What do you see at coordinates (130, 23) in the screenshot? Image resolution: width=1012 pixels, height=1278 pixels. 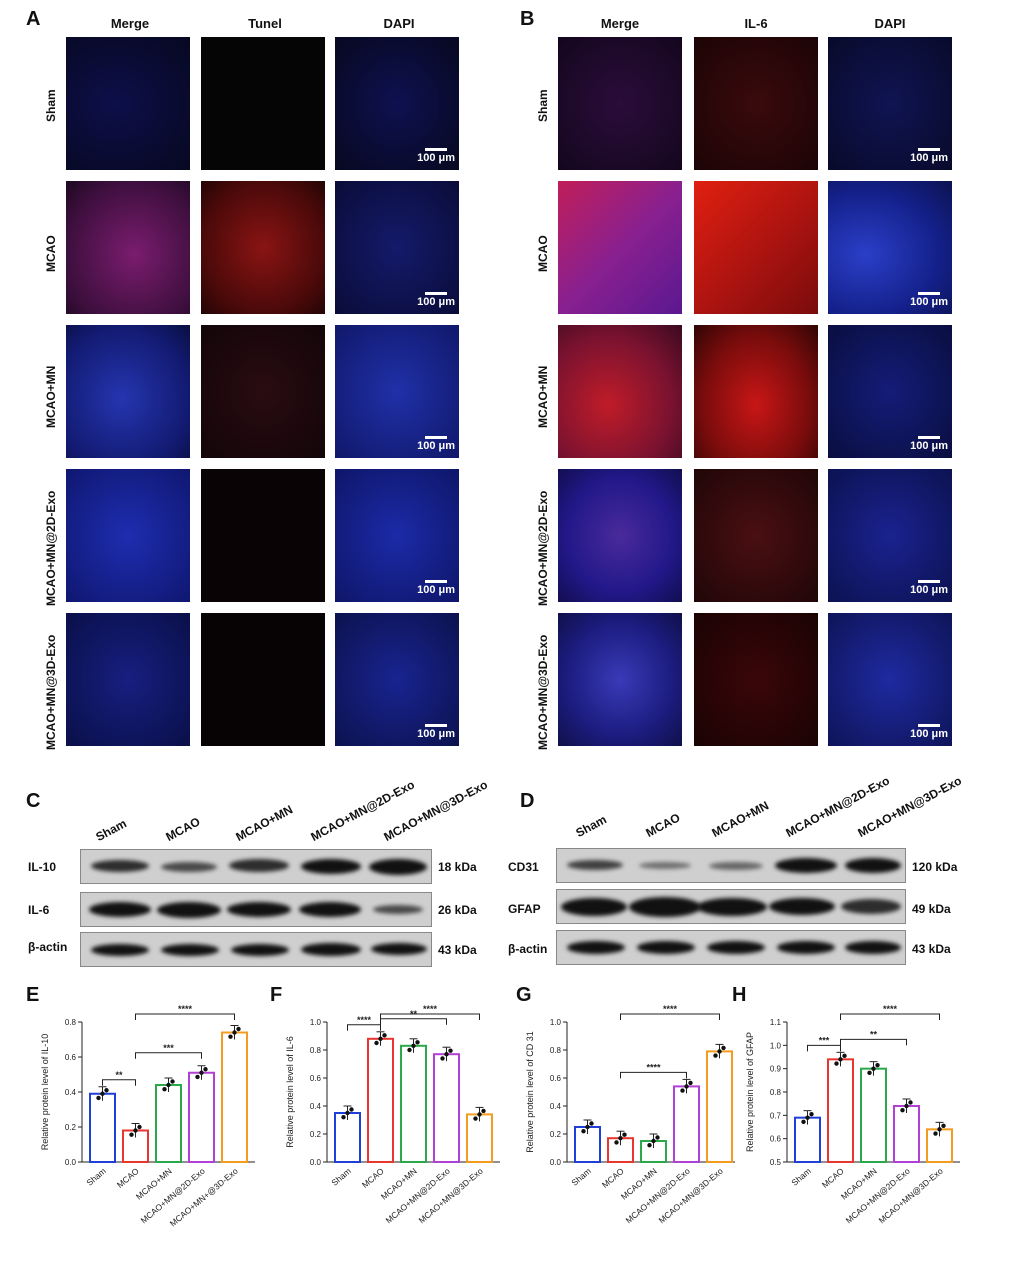 I see `col-head-a-merge: Merge` at bounding box center [130, 23].